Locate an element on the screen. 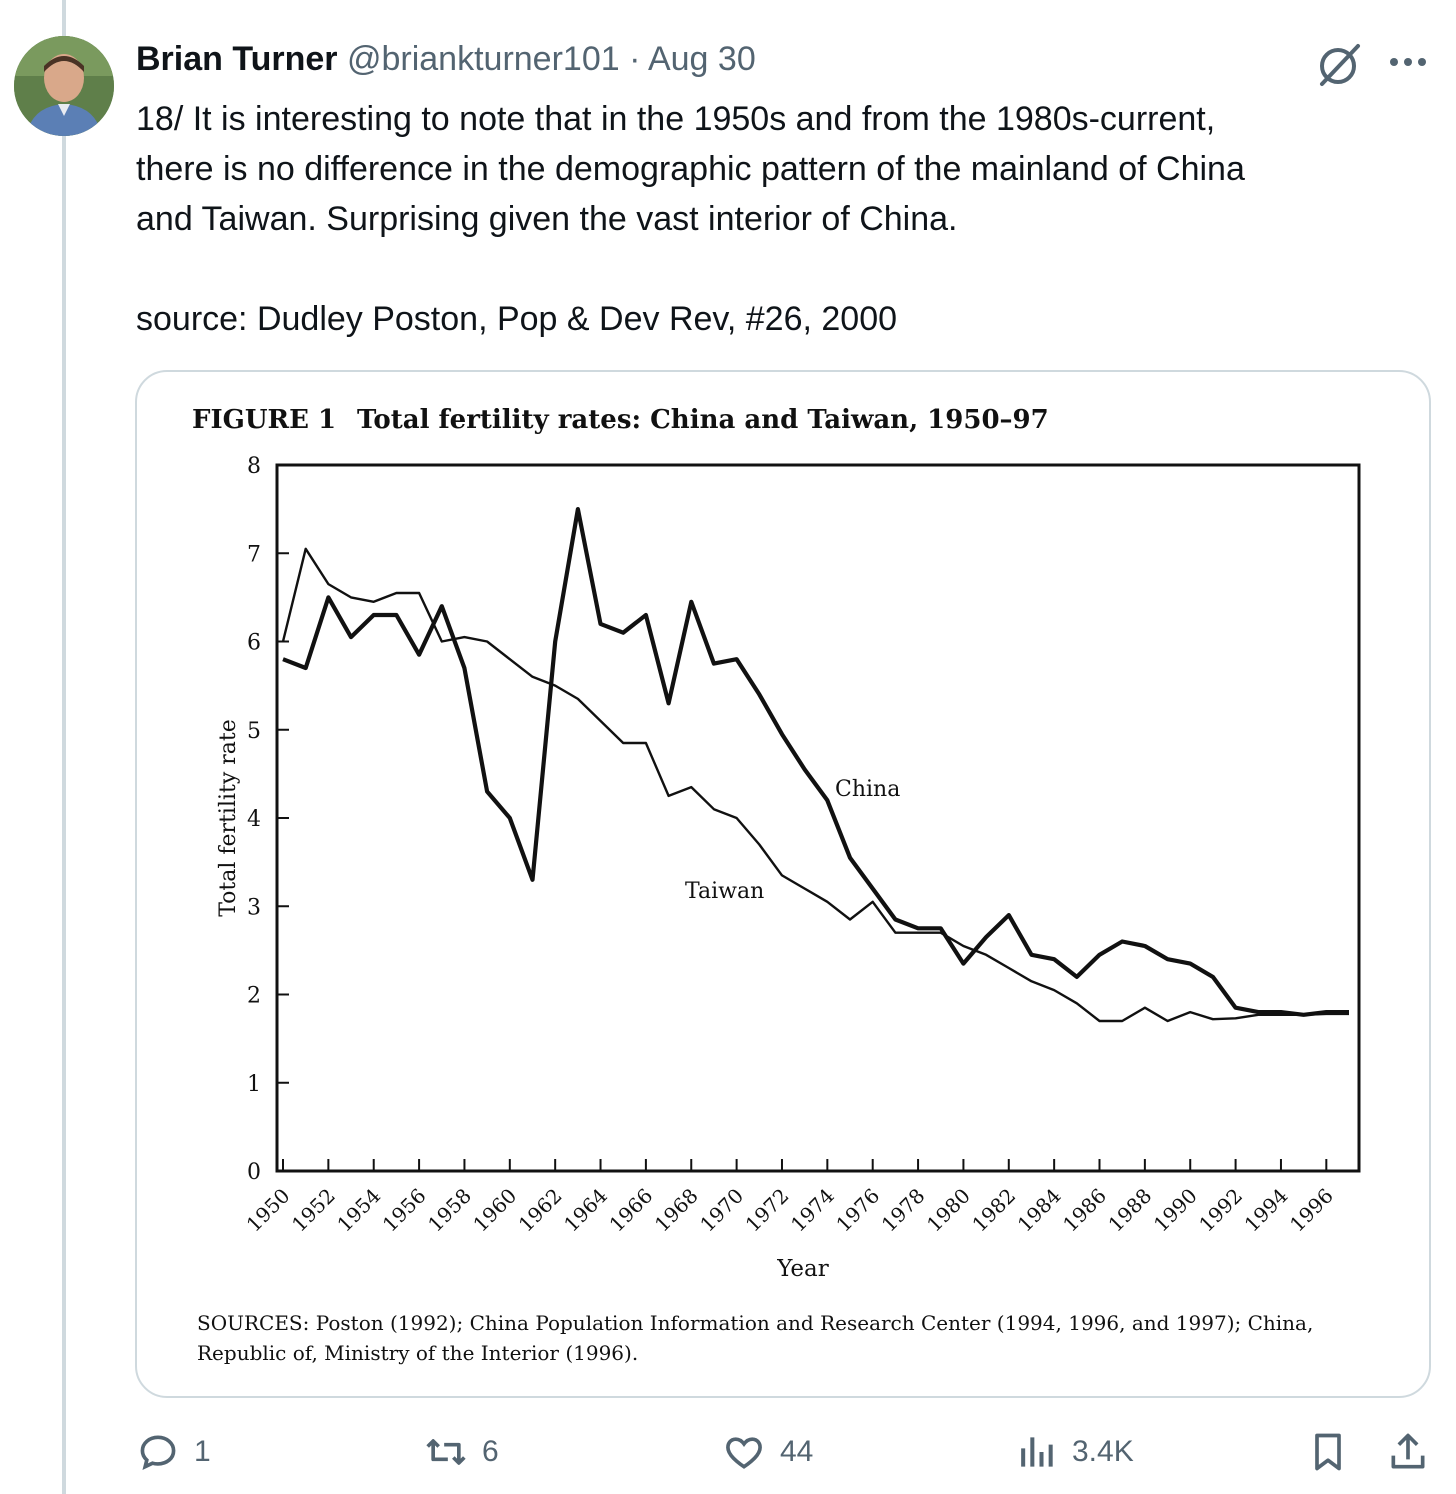 The height and width of the screenshot is (1494, 1456). x-tick-label: 1962 is located at coordinates (540, 1210).